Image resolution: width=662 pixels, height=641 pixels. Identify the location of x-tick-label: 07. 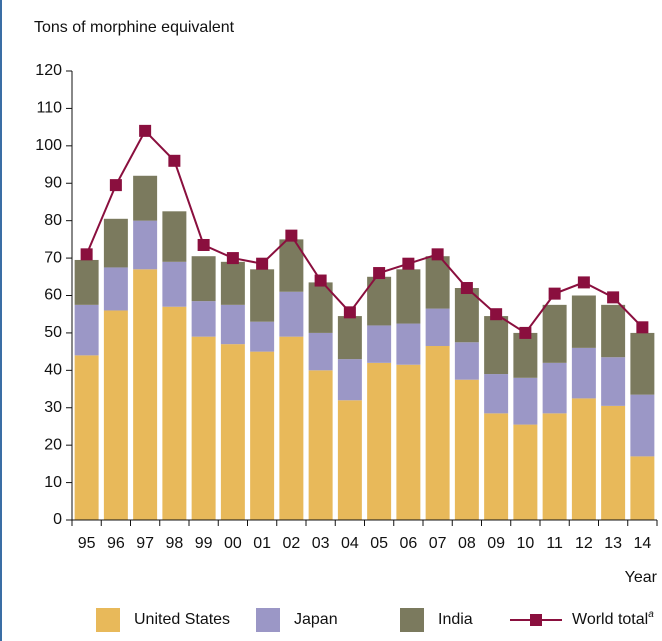
(438, 543).